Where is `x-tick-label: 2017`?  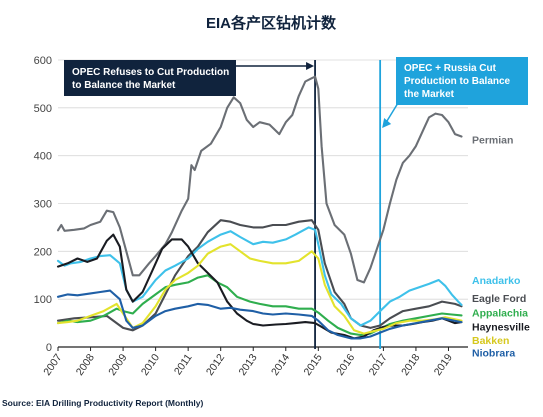
x-tick-label: 2017 is located at coordinates (378, 365).